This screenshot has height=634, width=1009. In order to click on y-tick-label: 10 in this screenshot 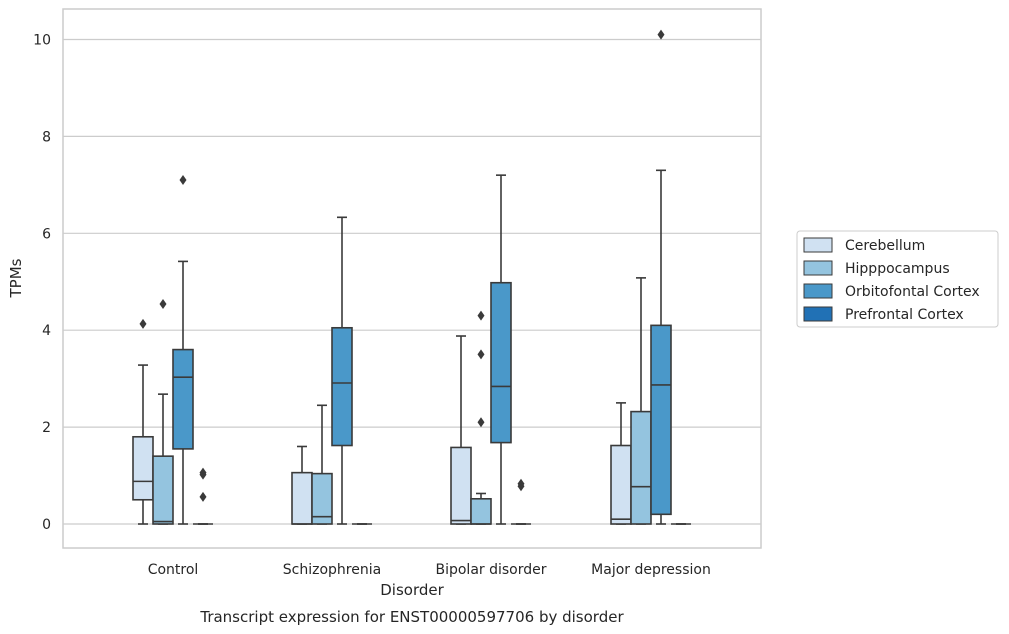, I will do `click(42, 41)`.